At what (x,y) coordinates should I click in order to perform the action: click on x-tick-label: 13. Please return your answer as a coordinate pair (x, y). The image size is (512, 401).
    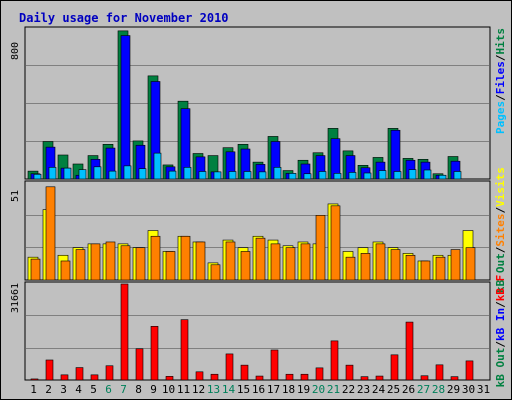
    Looking at the image, I should click on (213, 389).